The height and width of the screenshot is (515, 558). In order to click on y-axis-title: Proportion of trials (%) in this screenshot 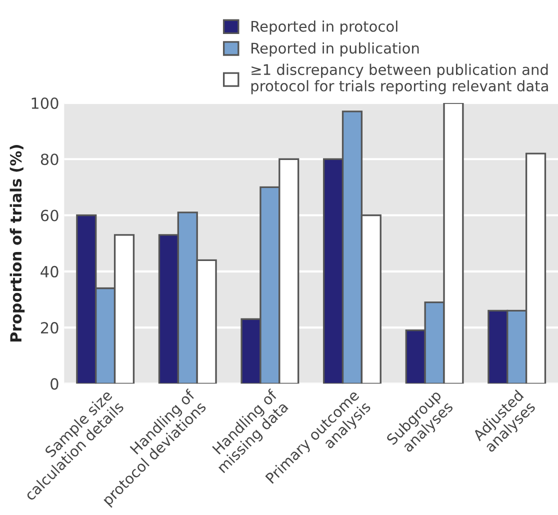, I will do `click(17, 243)`.